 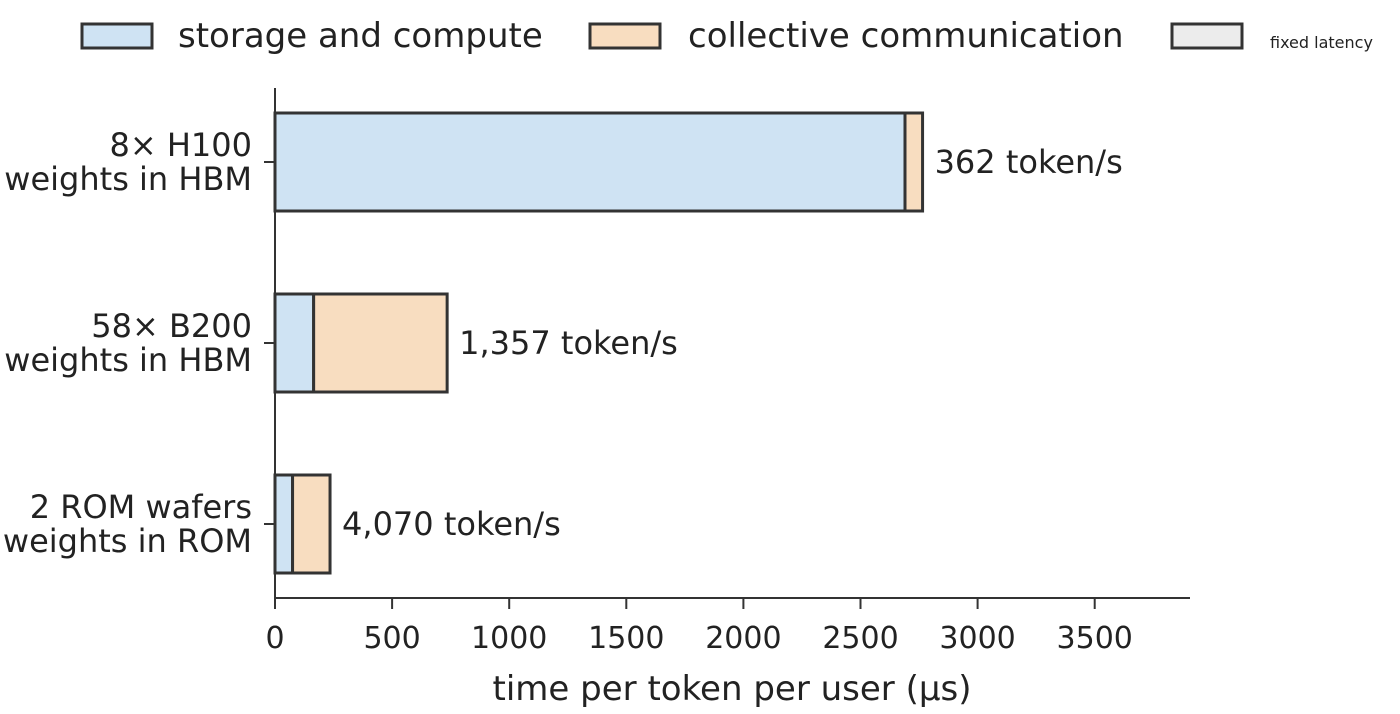 What do you see at coordinates (906, 36) in the screenshot?
I see `legend-label: collective communication` at bounding box center [906, 36].